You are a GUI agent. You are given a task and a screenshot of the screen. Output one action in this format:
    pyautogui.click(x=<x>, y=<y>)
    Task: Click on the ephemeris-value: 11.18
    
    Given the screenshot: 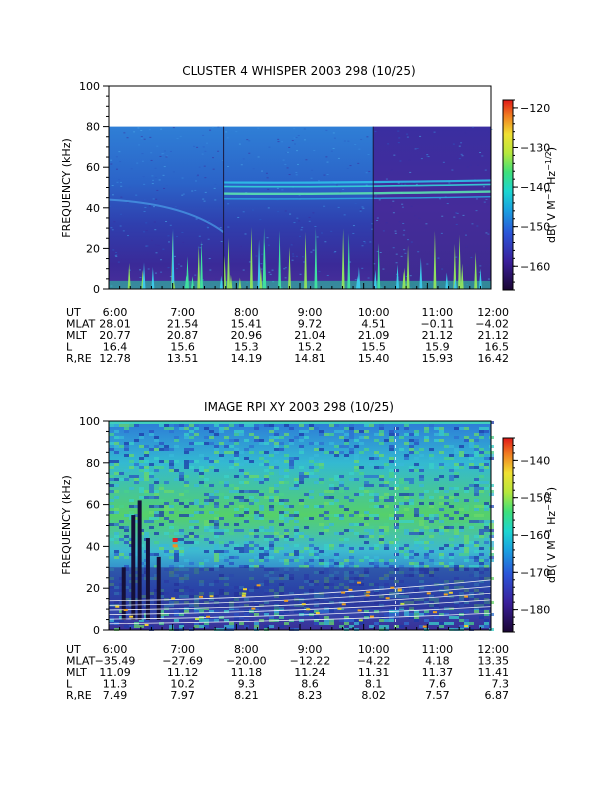 What is the action you would take?
    pyautogui.click(x=247, y=672)
    